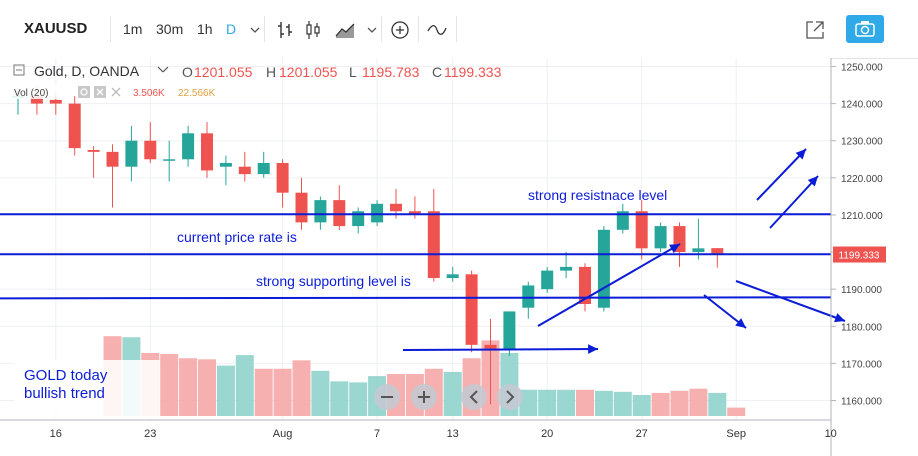  I want to click on volume-settings-icon, so click(84, 92).